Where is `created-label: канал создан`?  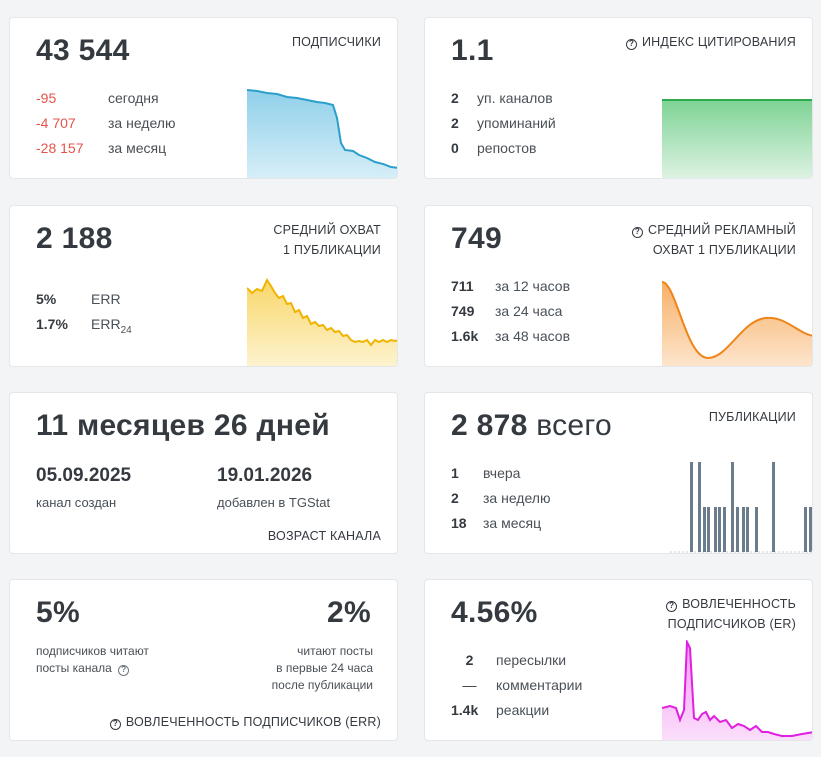
created-label: канал создан is located at coordinates (76, 502).